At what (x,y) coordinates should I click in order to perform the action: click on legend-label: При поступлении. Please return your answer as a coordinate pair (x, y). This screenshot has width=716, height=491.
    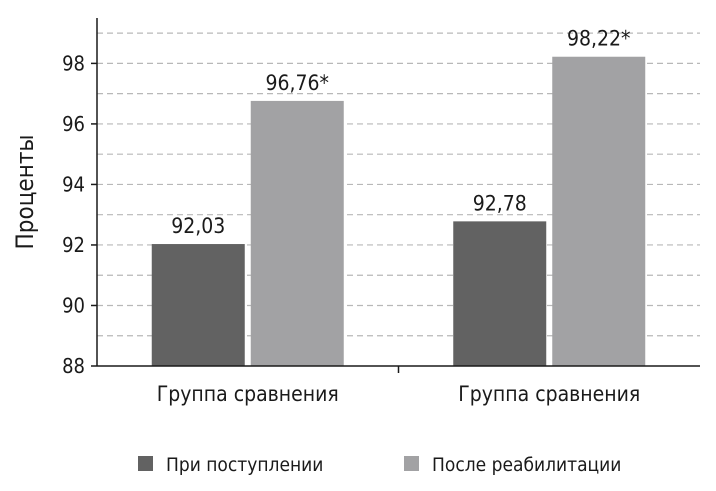
    Looking at the image, I should click on (244, 465).